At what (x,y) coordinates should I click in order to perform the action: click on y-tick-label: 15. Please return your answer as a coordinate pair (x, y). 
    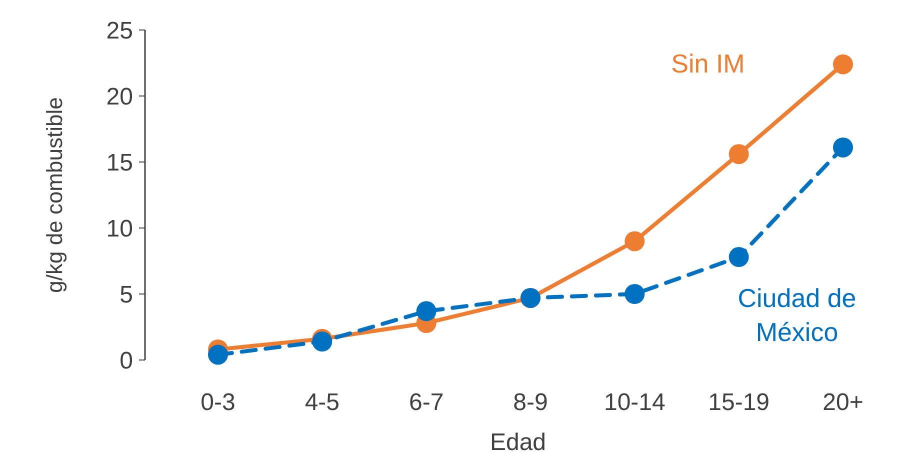
    Looking at the image, I should click on (119, 162).